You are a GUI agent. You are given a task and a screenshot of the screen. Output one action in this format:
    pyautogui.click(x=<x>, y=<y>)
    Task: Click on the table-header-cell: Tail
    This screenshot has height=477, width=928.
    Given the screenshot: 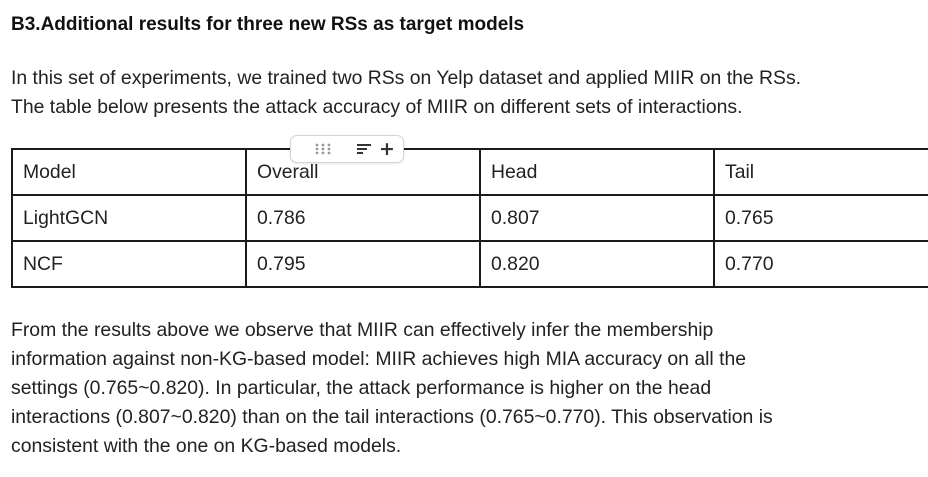 What is the action you would take?
    pyautogui.click(x=820, y=172)
    